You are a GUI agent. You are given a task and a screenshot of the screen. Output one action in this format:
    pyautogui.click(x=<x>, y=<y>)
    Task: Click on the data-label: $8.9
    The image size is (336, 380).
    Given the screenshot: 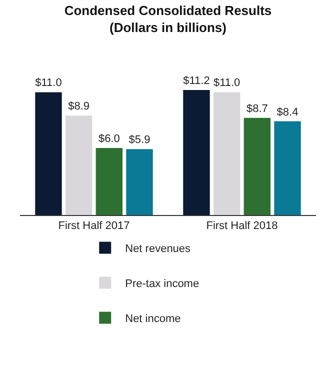 What is the action you would take?
    pyautogui.click(x=79, y=106)
    